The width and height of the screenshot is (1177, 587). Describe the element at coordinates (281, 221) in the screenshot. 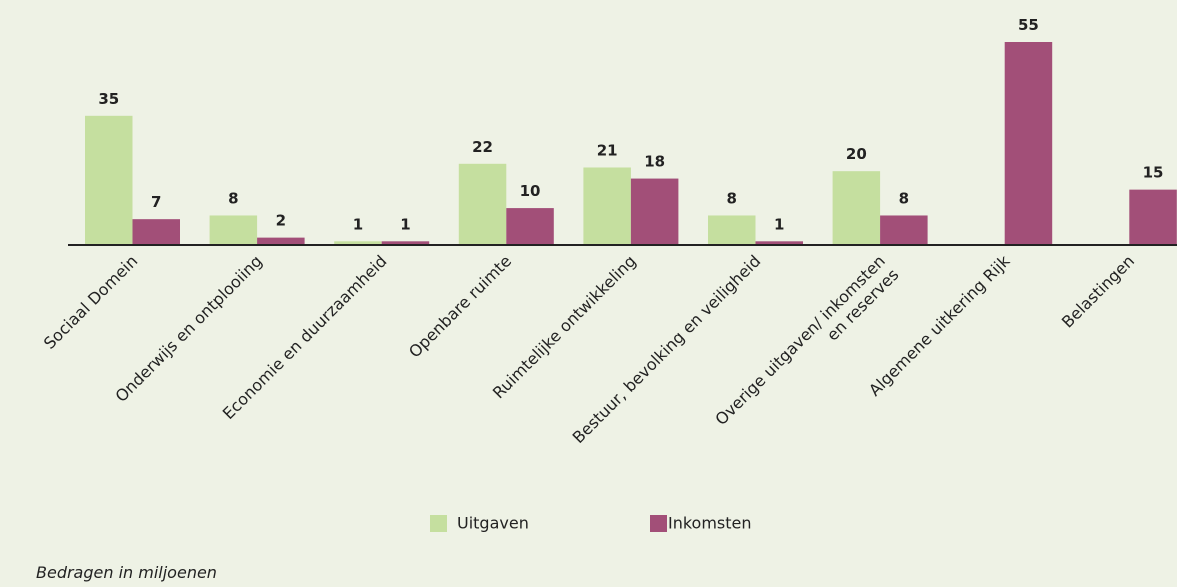

I see `value-label: 2` at that location.